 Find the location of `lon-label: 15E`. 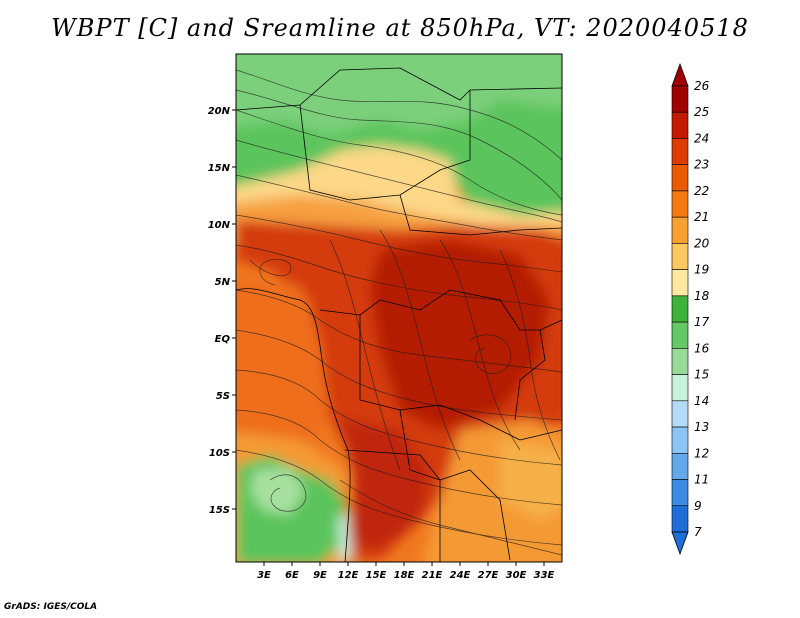

lon-label: 15E is located at coordinates (376, 575).